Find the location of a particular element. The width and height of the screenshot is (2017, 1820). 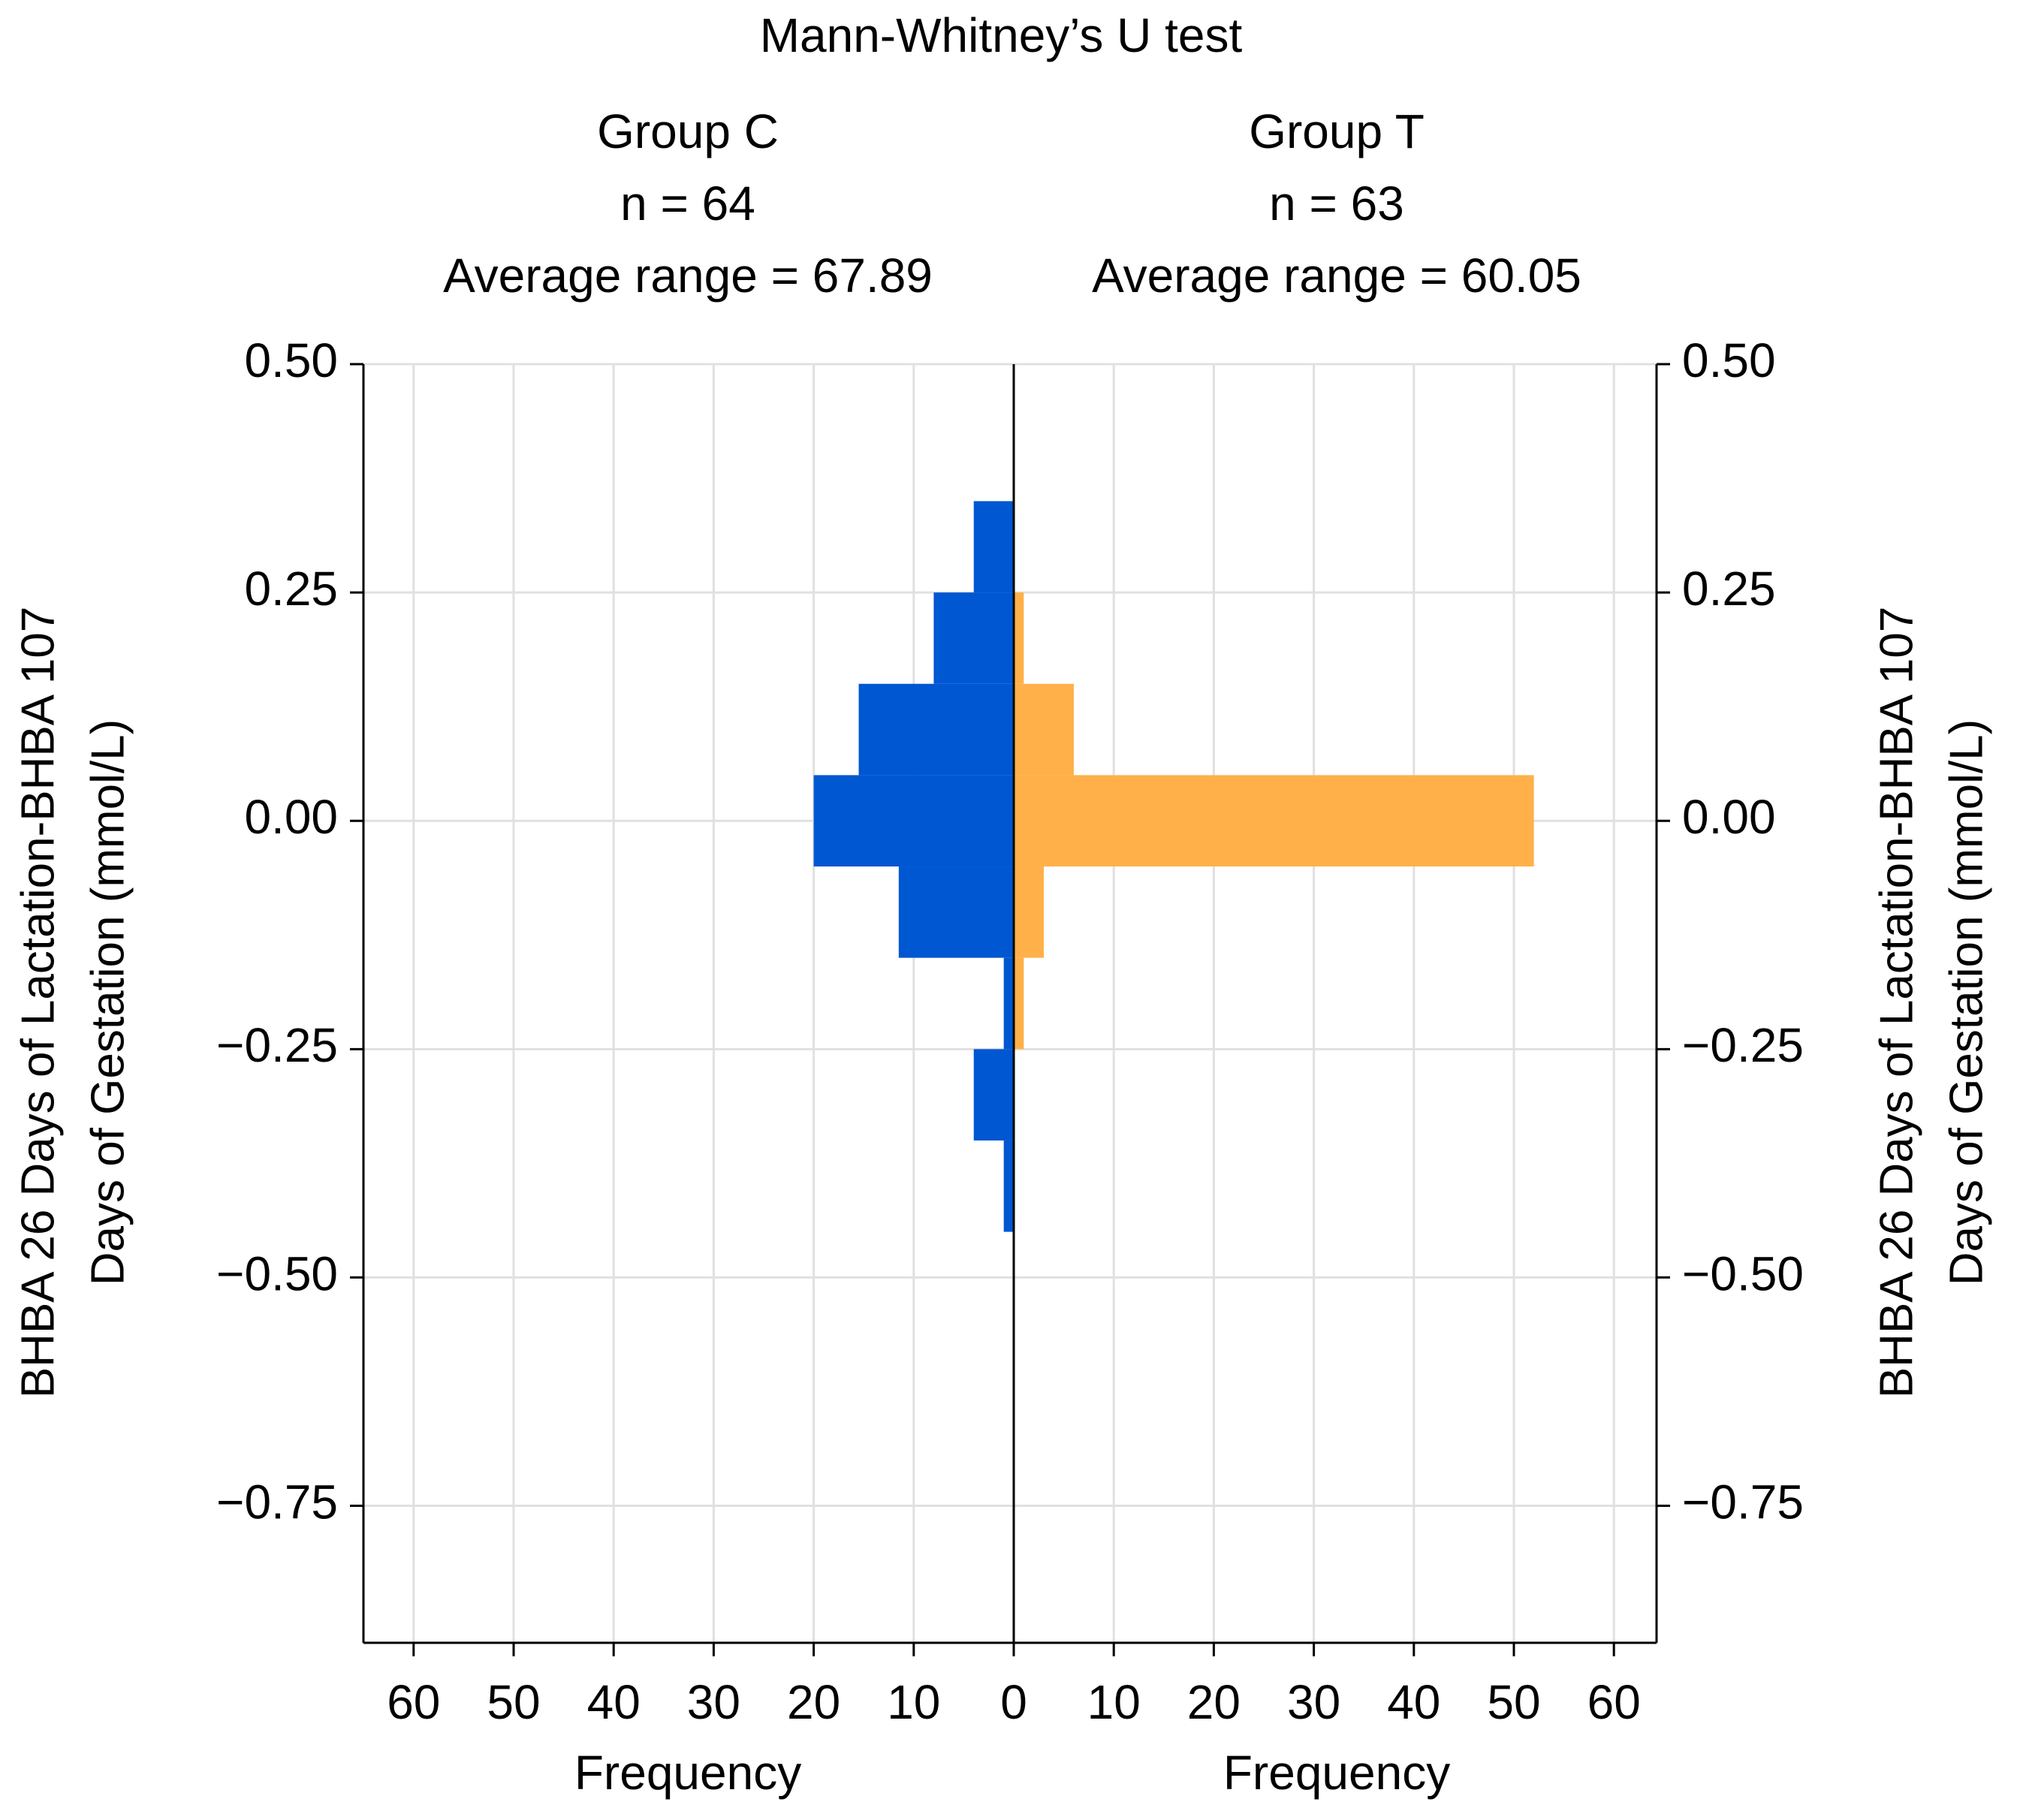

x-tick-label-right: 40 is located at coordinates (1413, 1702).